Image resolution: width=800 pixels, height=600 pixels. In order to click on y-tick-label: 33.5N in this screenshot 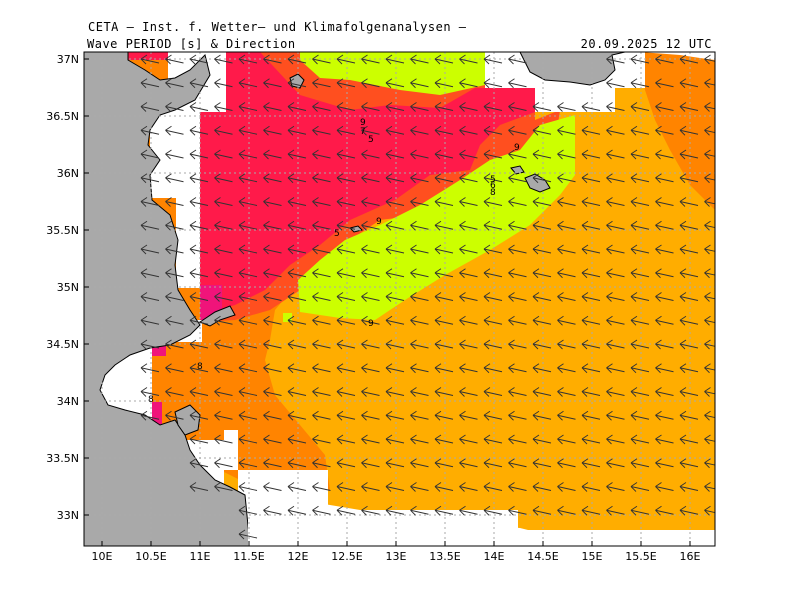, I will do `click(62, 458)`.